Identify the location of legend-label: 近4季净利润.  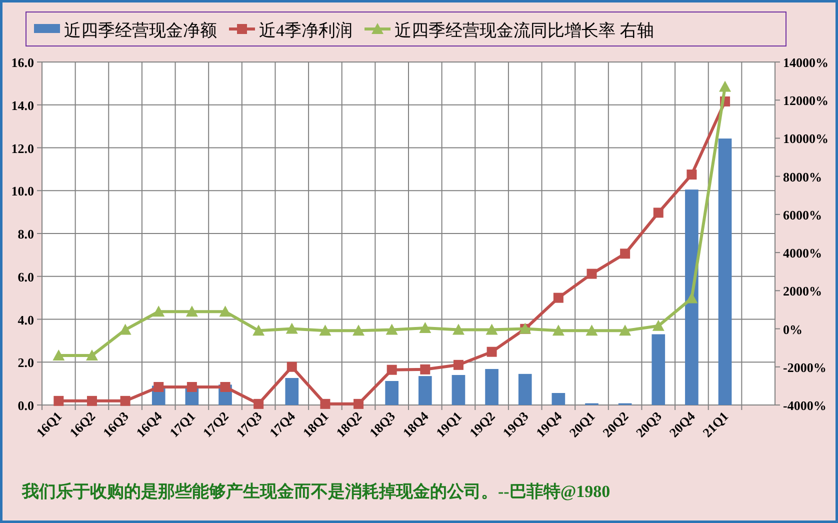
(305, 30).